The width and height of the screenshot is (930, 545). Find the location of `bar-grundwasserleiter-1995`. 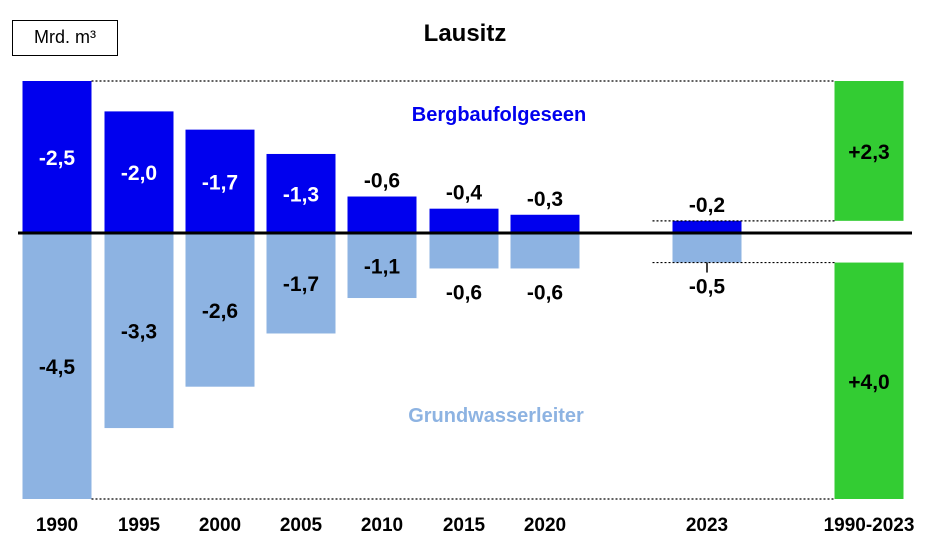

bar-grundwasserleiter-1995 is located at coordinates (139, 331).